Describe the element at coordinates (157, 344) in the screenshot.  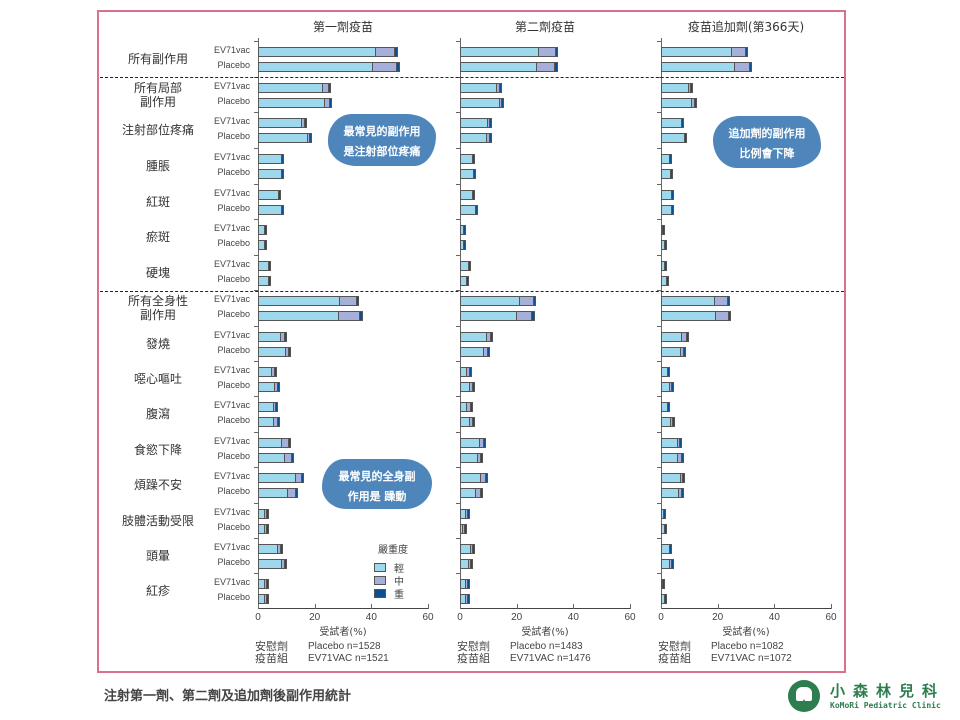
I see `row-label: 發燒` at that location.